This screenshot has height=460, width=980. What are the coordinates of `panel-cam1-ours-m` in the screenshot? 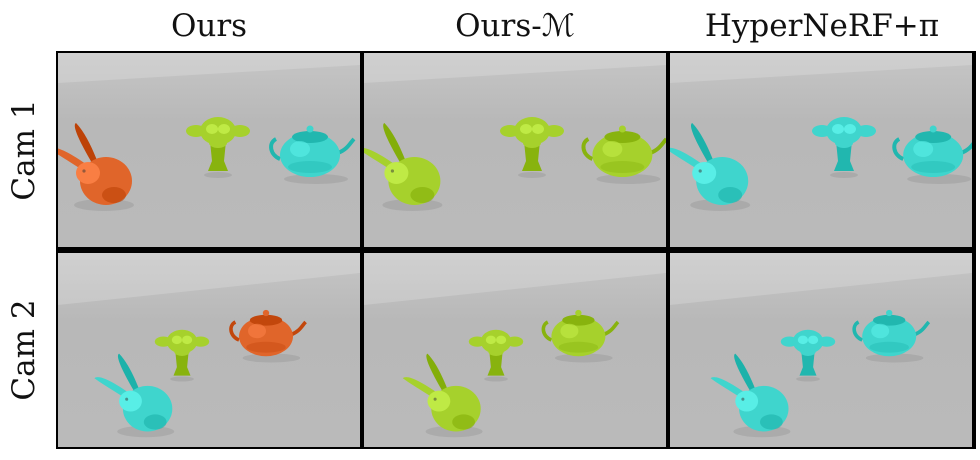 It's located at (515, 150).